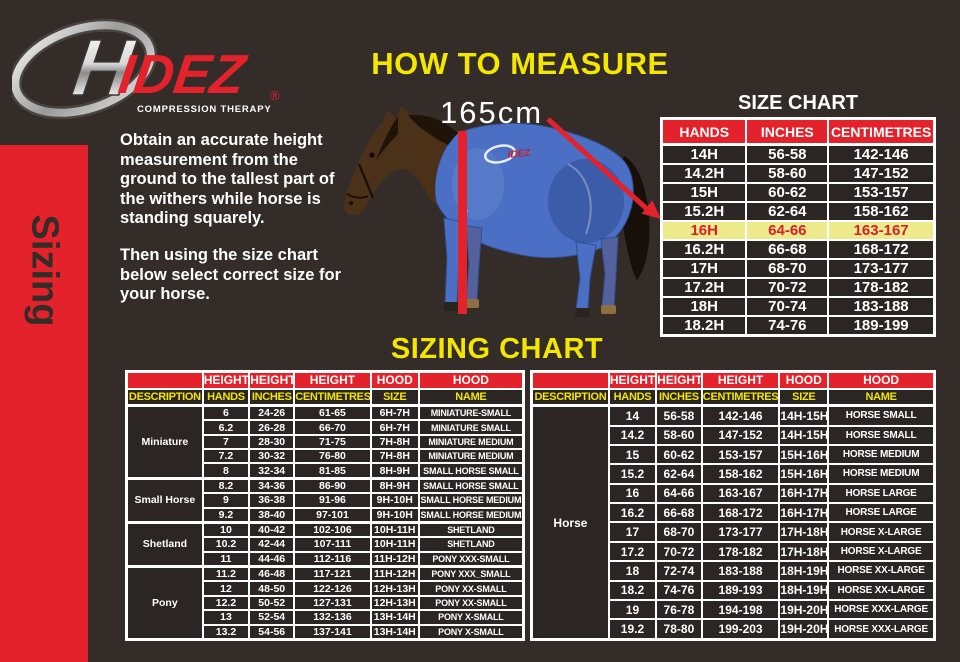  What do you see at coordinates (704, 154) in the screenshot?
I see `table-cell: 14H` at bounding box center [704, 154].